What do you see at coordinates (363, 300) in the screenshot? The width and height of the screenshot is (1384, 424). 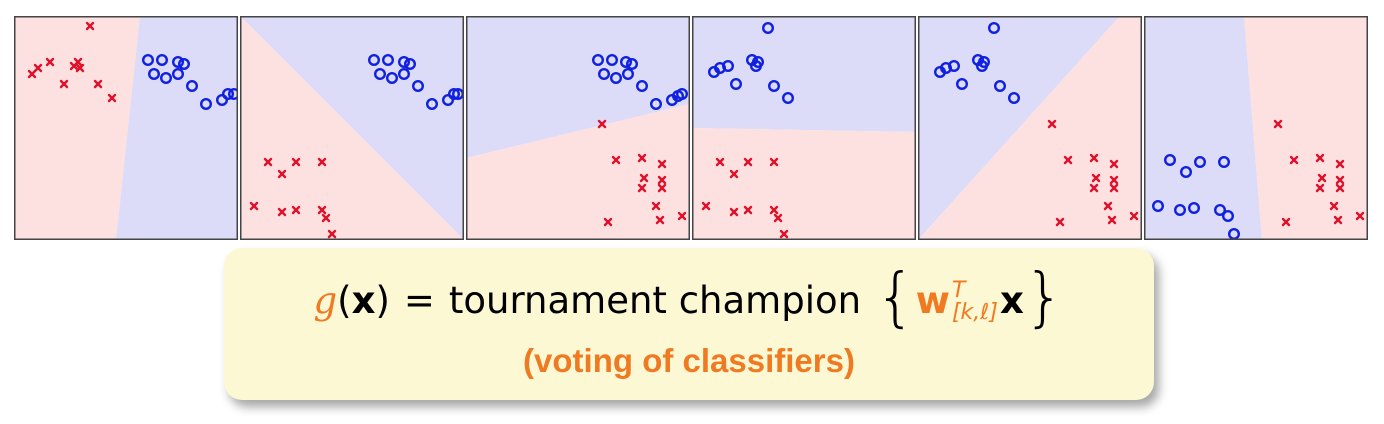 I see `formula-x: x` at bounding box center [363, 300].